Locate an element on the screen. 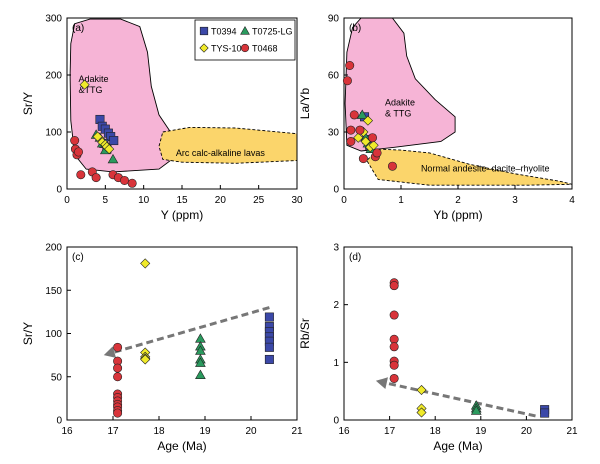  x-tick-label: 18 is located at coordinates (159, 431).